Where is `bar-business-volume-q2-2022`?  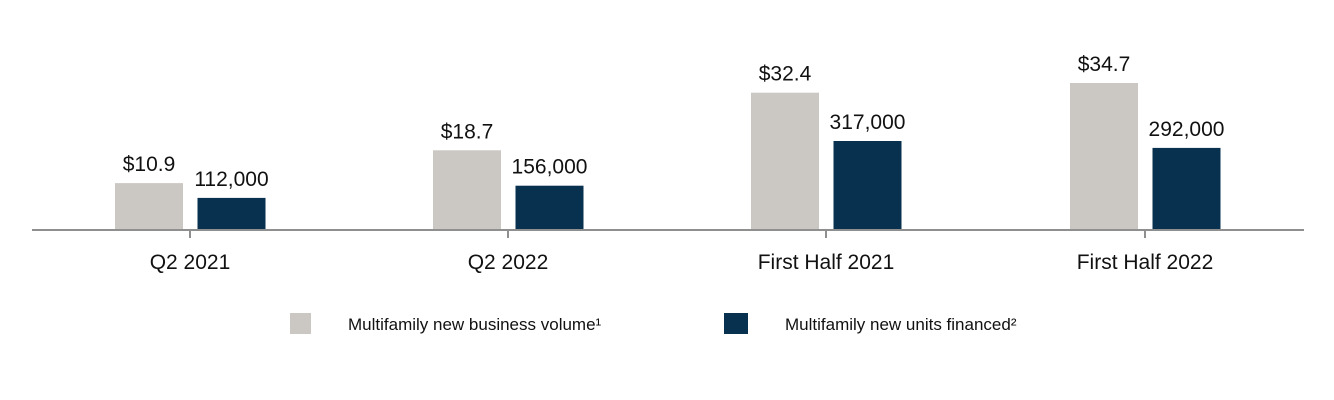
bar-business-volume-q2-2022 is located at coordinates (467, 189).